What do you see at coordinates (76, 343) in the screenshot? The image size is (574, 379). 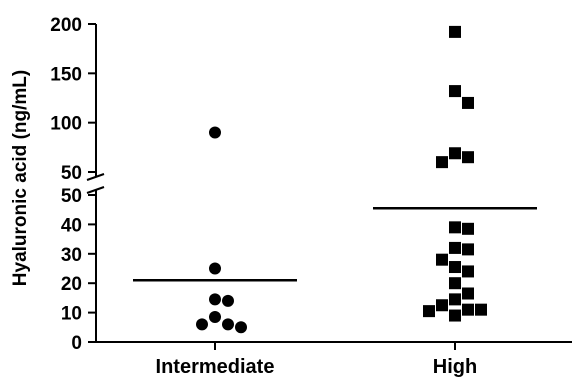 I see `y-tick-label: 0` at bounding box center [76, 343].